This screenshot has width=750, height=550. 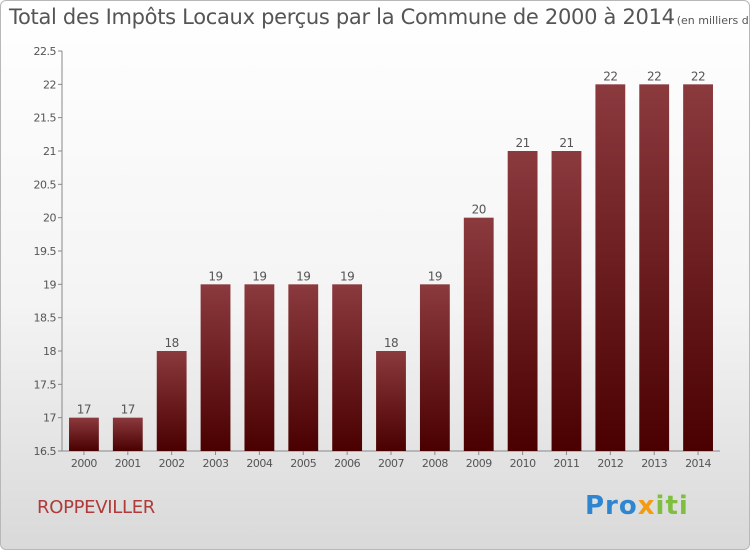 What do you see at coordinates (49, 218) in the screenshot?
I see `y-tick-label: 20` at bounding box center [49, 218].